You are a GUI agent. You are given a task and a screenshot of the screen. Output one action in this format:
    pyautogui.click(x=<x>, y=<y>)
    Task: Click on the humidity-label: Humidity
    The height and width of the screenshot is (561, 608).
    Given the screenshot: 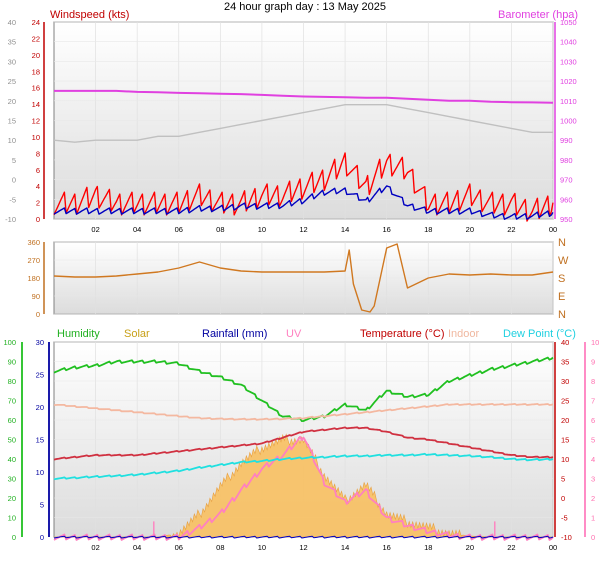 What is the action you would take?
    pyautogui.click(x=78, y=334)
    